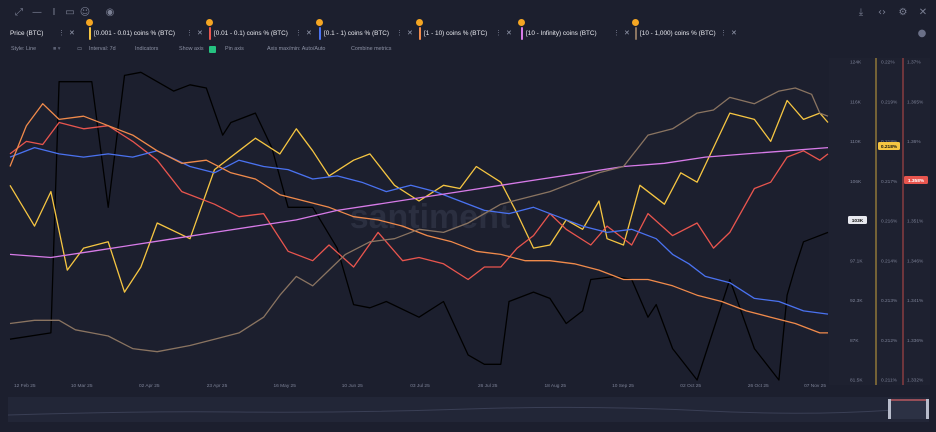  I want to click on axis-b-tick-label: 1.332%, so click(915, 381).